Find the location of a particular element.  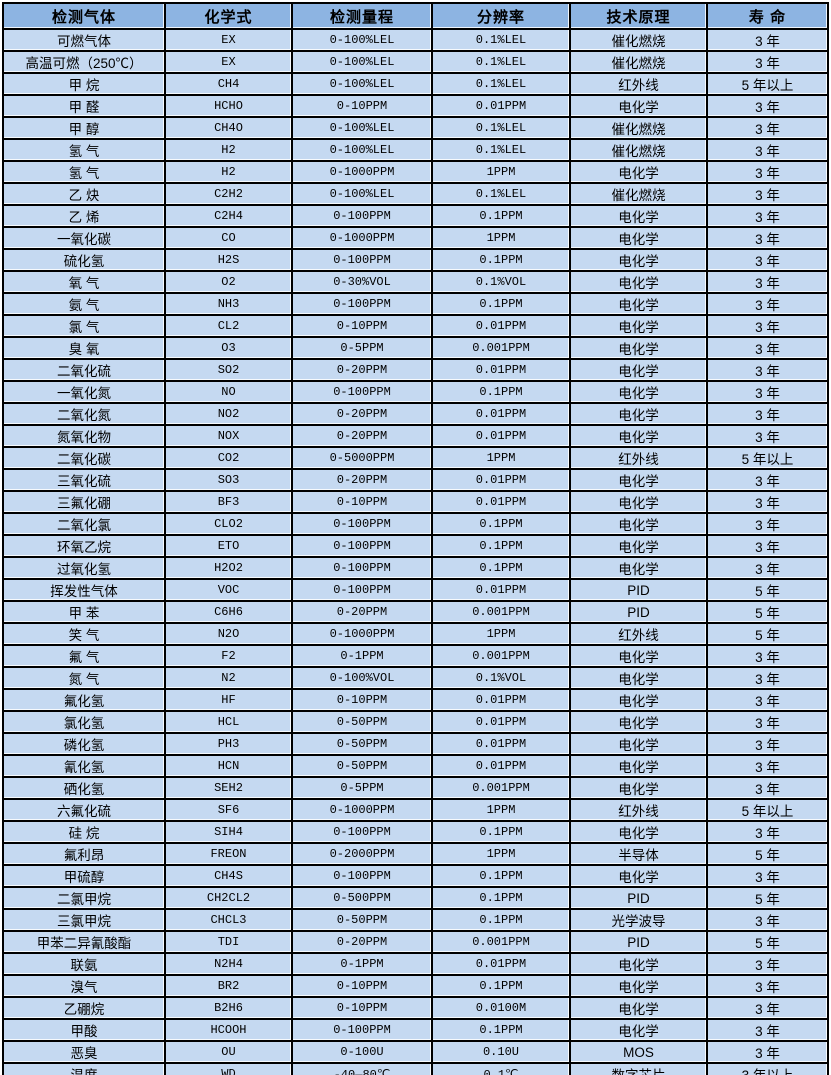

cell-resolution: 0.1PPM is located at coordinates (501, 392).